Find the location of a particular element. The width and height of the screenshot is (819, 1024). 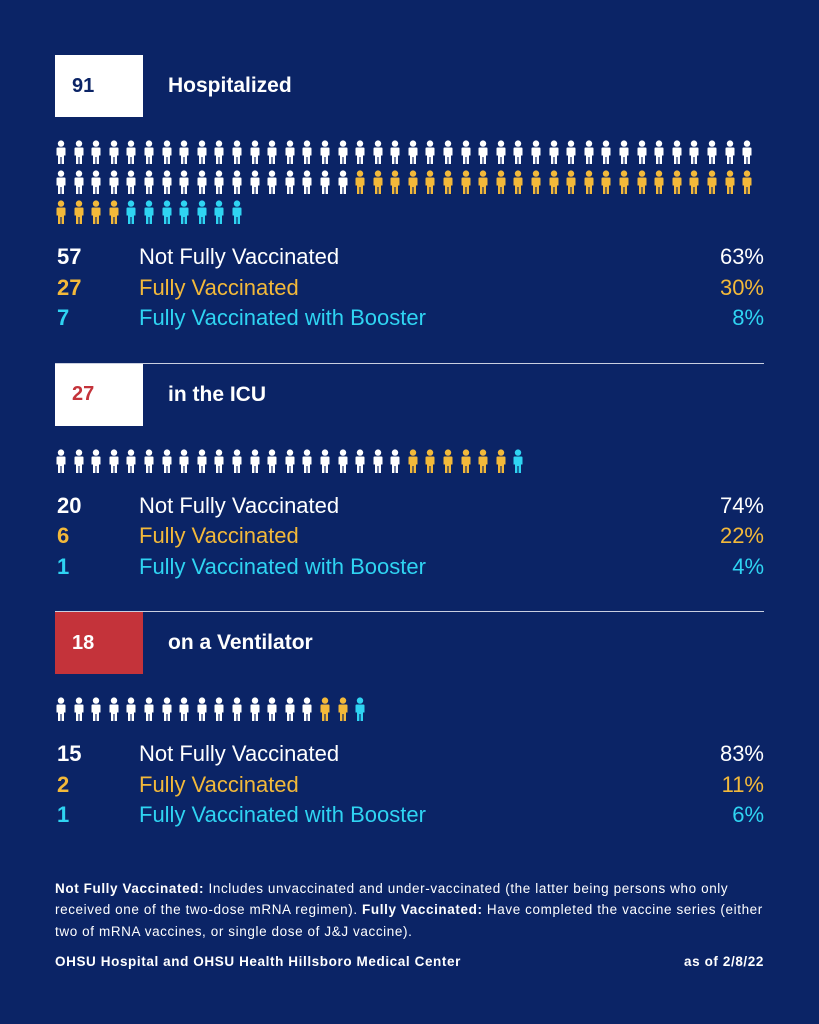

total-box: 18 is located at coordinates (99, 643).